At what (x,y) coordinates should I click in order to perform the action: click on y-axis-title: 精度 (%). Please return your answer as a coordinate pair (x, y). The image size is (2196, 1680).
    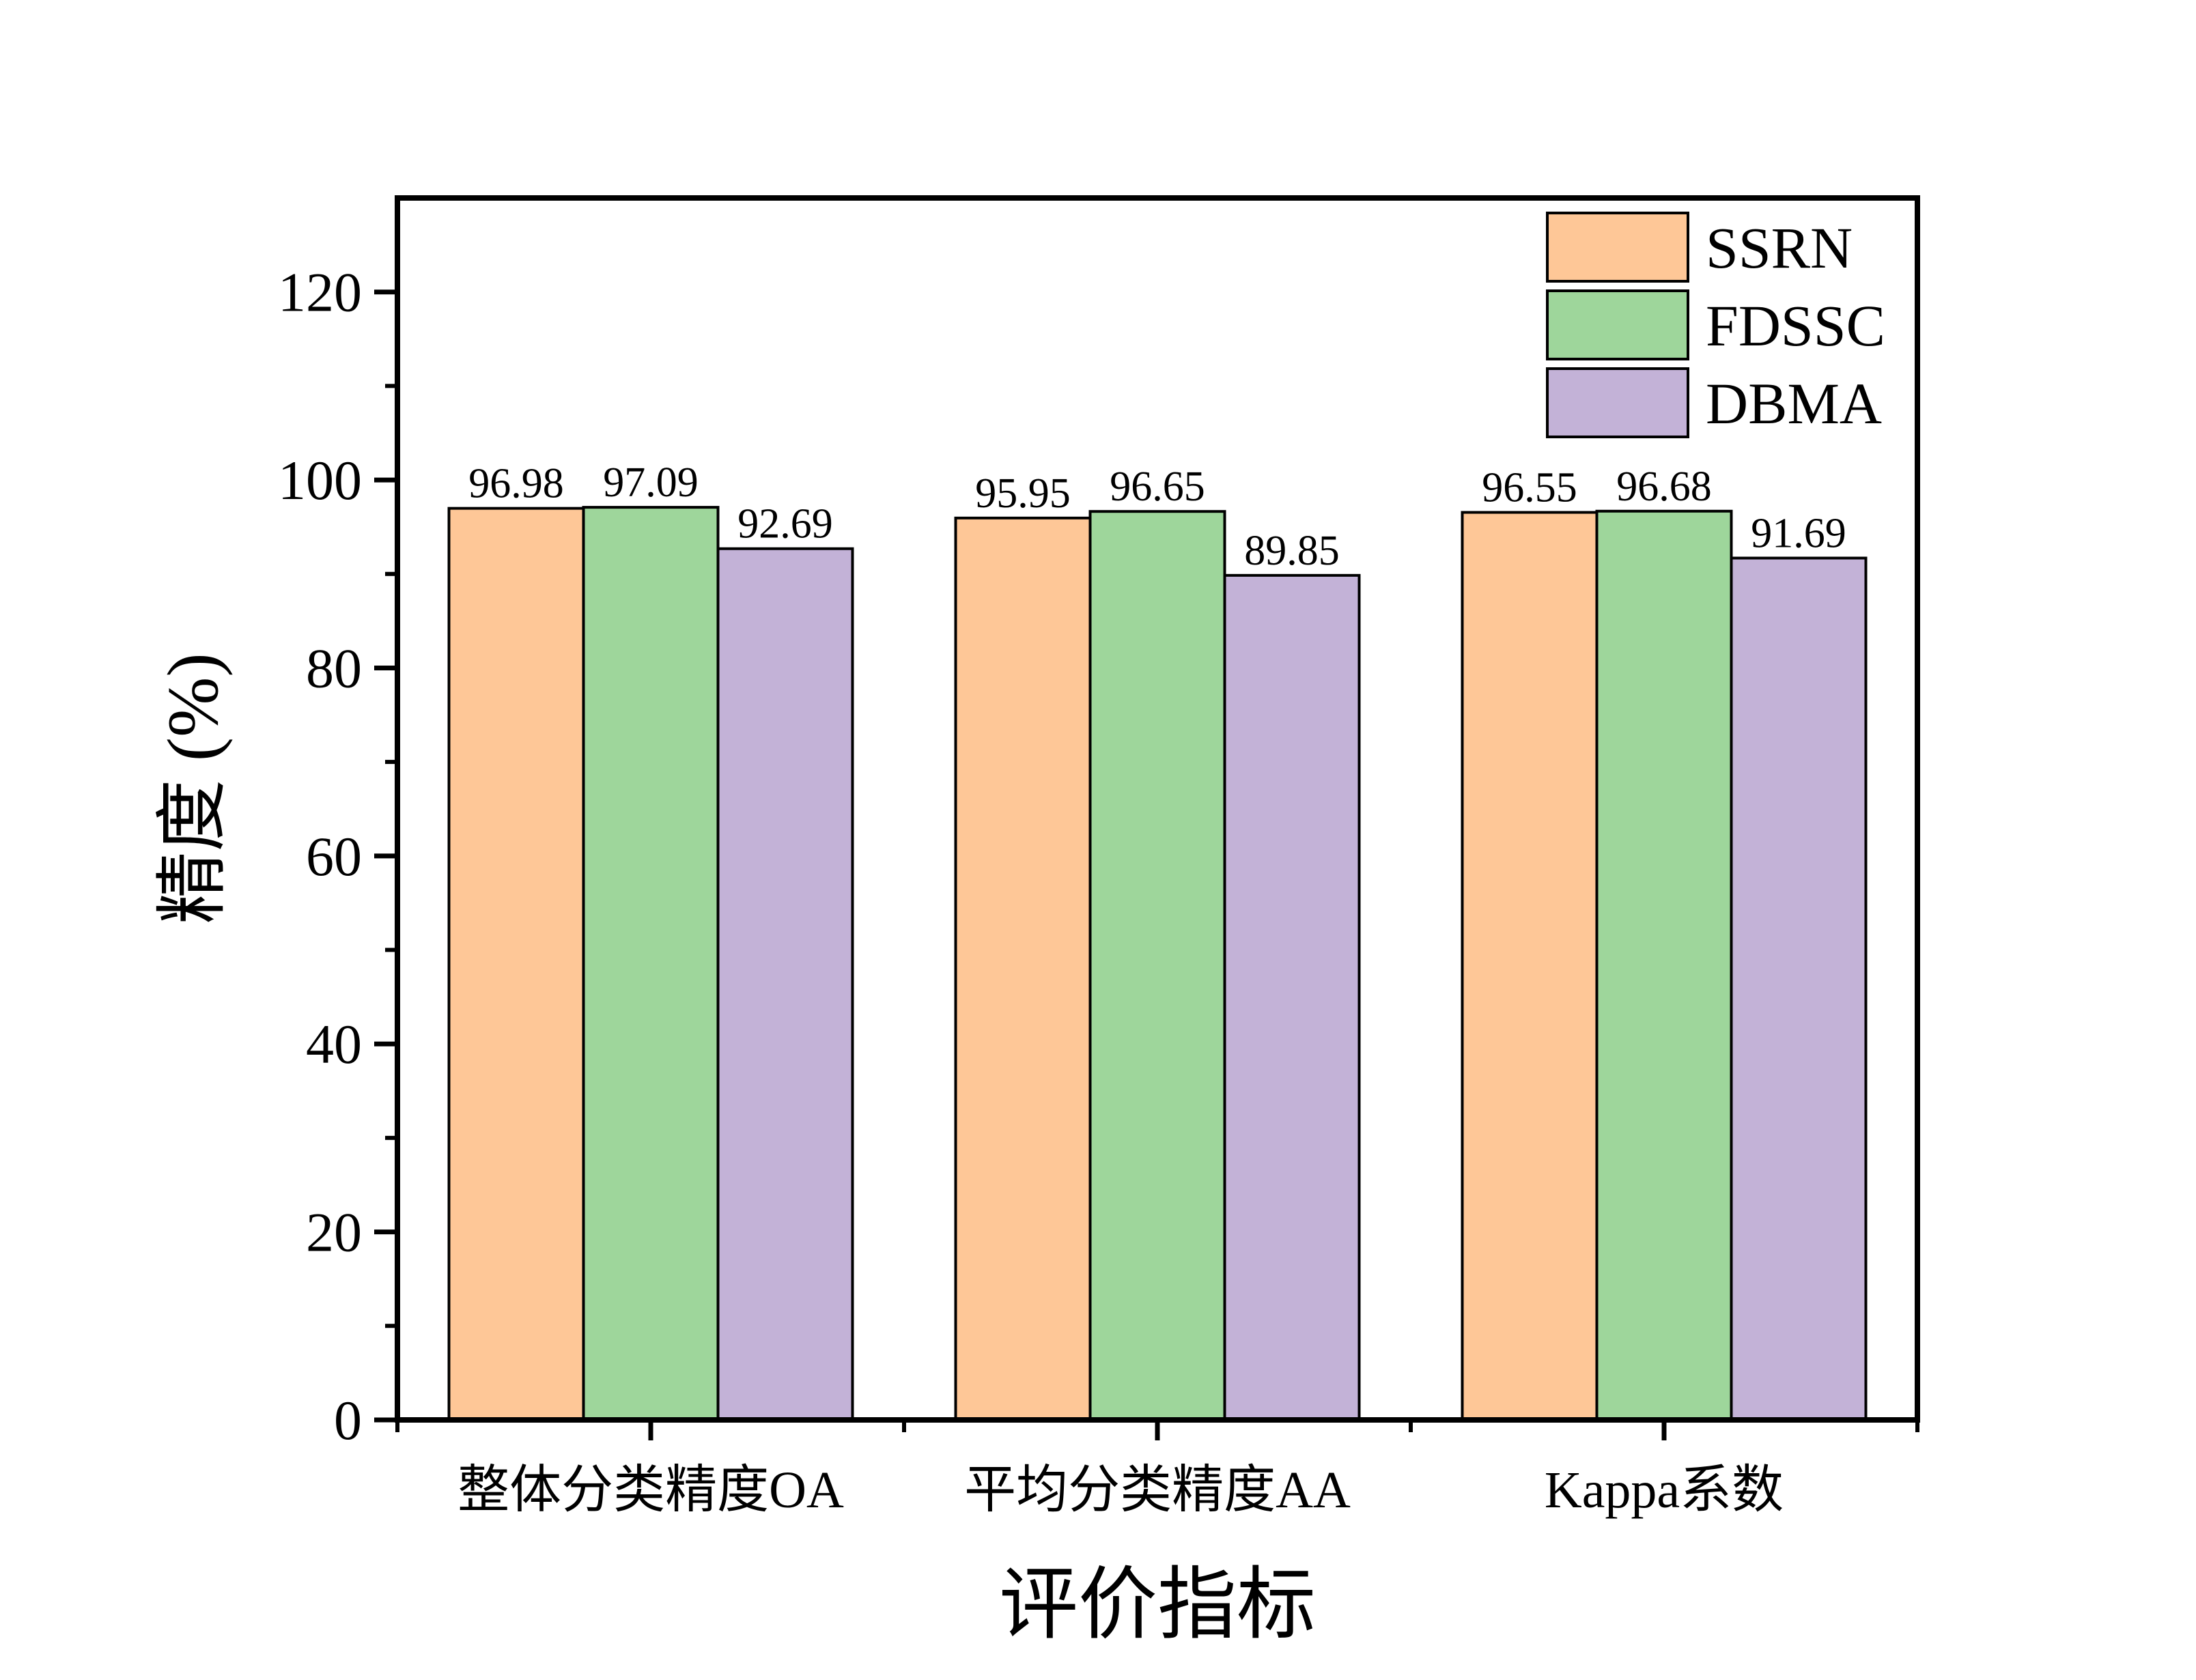
    Looking at the image, I should click on (193, 788).